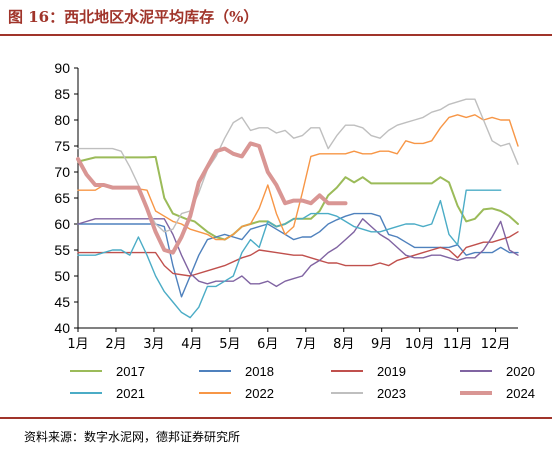  What do you see at coordinates (62, 68) in the screenshot?
I see `y-tick-label: 90` at bounding box center [62, 68].